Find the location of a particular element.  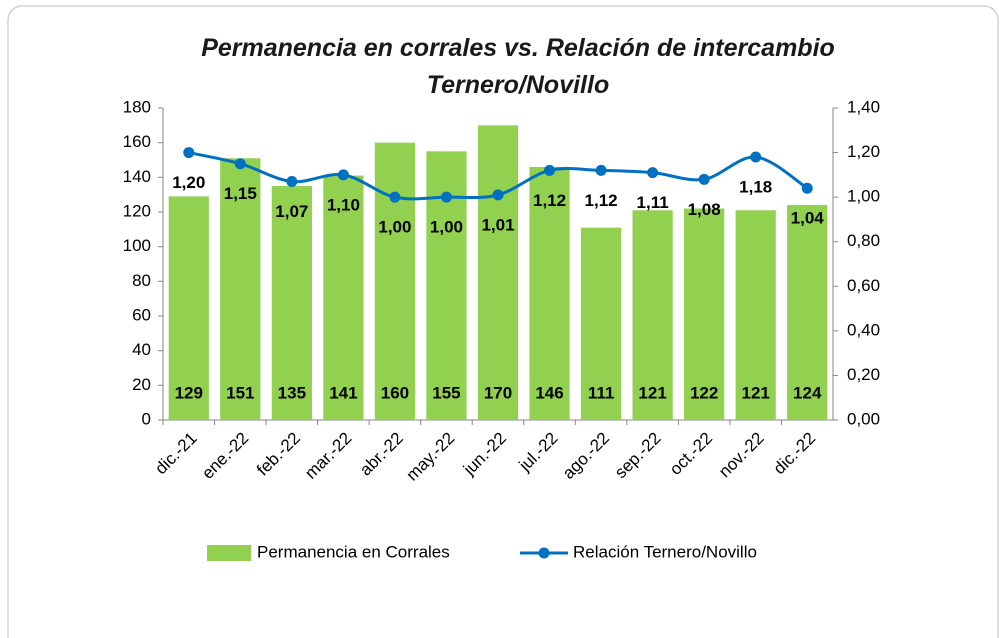

legend-swatch-marker is located at coordinates (544, 553).